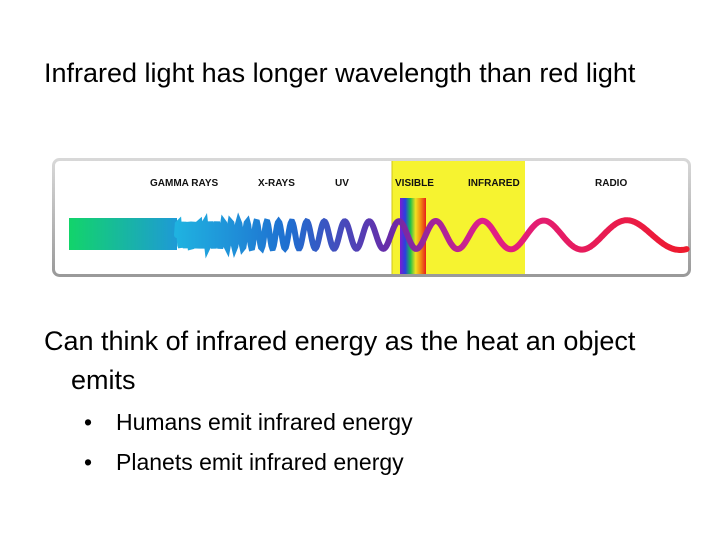 The height and width of the screenshot is (540, 720). I want to click on label-visible: VISIBLE, so click(414, 183).